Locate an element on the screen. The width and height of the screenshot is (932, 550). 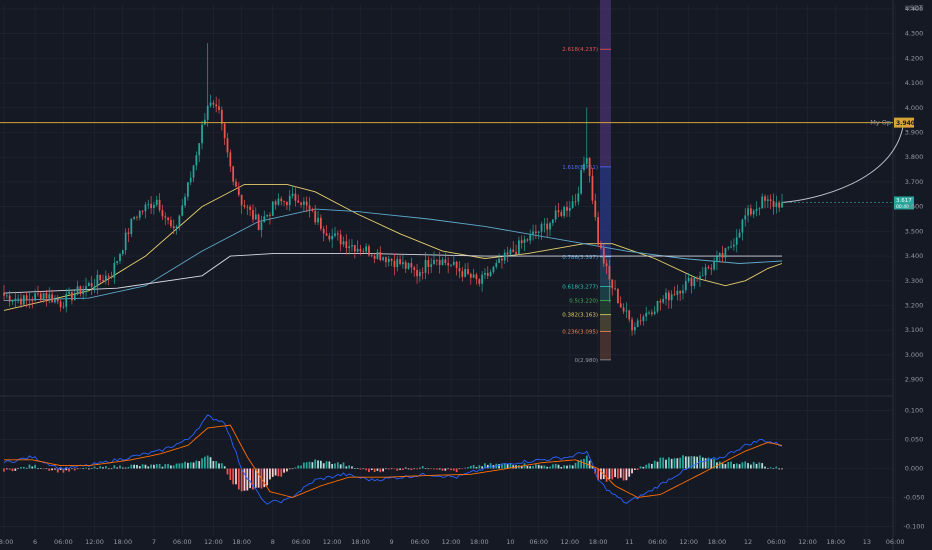
my-op-badge is located at coordinates (904, 122).